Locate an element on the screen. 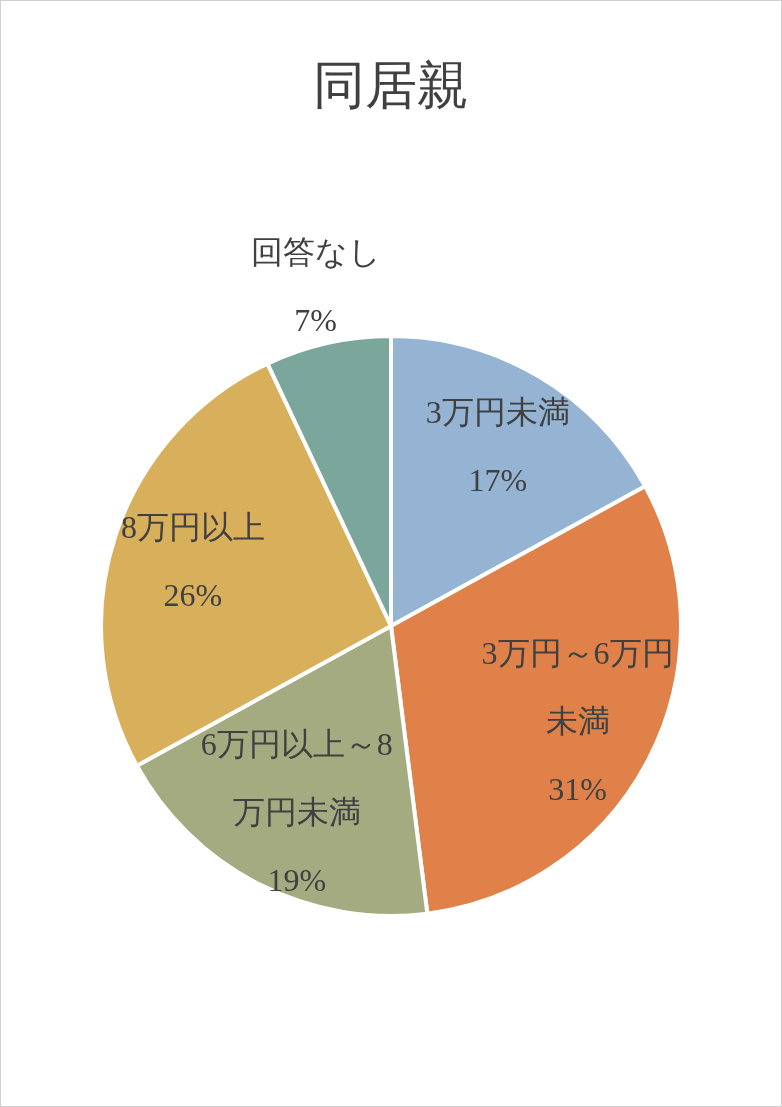 This screenshot has width=782, height=1107. chart-title: 同居親 is located at coordinates (391, 86).